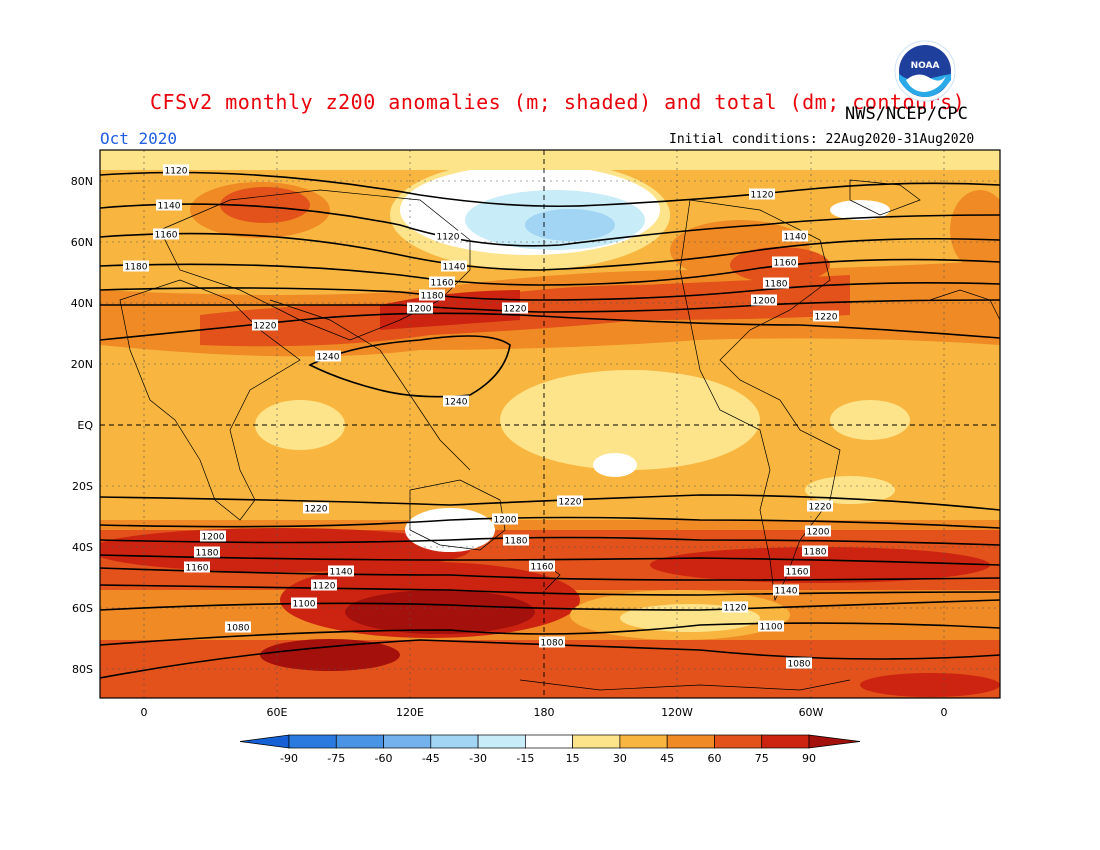  Describe the element at coordinates (82, 669) in the screenshot. I see `lat-label: 80S` at that location.